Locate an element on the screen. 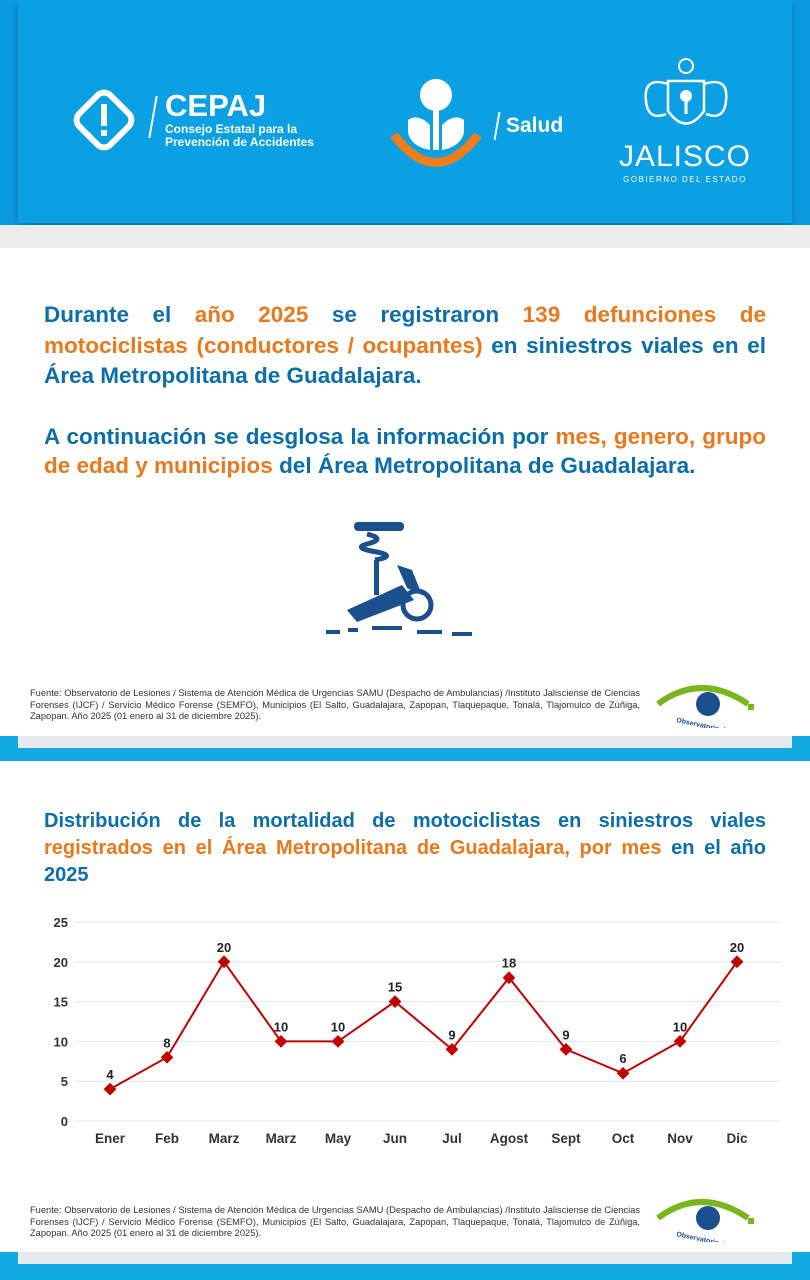 Image resolution: width=810 pixels, height=1280 pixels. data-label: 6 is located at coordinates (622, 1058).